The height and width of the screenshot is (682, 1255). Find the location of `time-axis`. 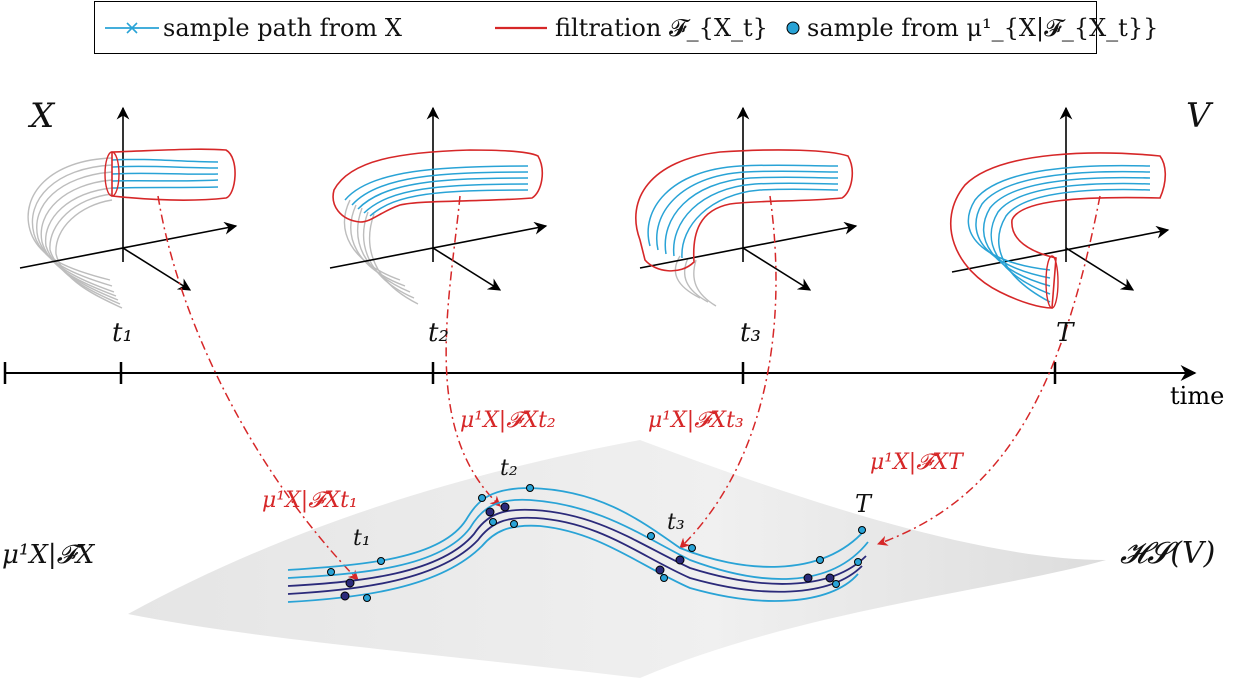

time-axis is located at coordinates (600, 373).